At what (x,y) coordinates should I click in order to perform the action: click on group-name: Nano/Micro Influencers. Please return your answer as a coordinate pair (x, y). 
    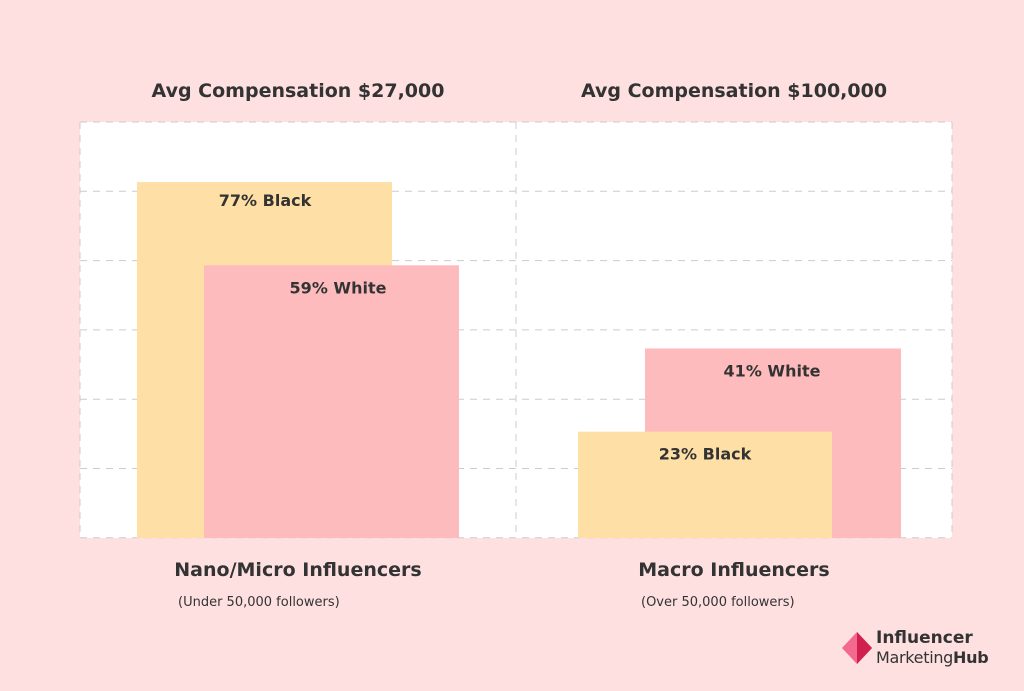
    Looking at the image, I should click on (297, 570).